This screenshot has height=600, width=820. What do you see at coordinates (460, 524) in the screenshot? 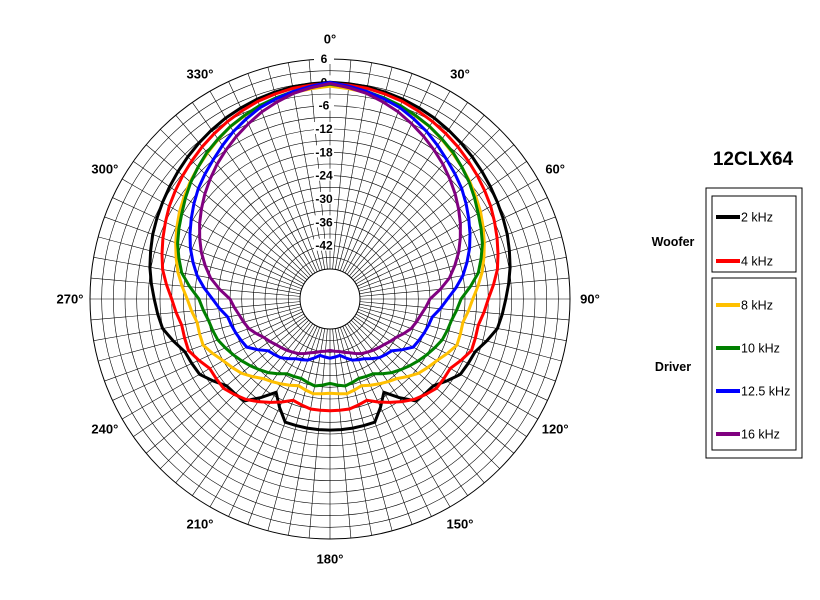
I see `angle-tick-label: 150°` at bounding box center [460, 524].